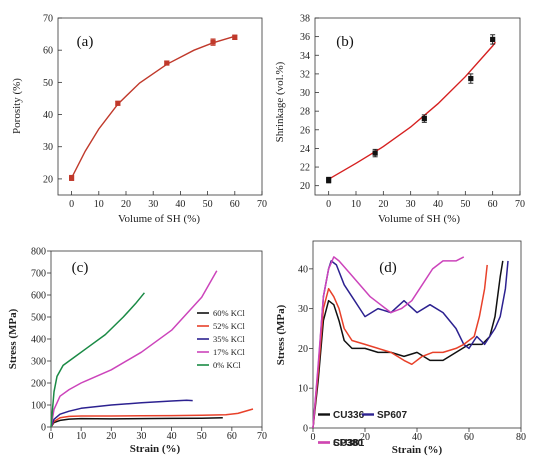 The width and height of the screenshot is (550, 466). What do you see at coordinates (280, 101) in the screenshot?
I see `y-axis-label: Shrinkage (vol.%)` at bounding box center [280, 101].